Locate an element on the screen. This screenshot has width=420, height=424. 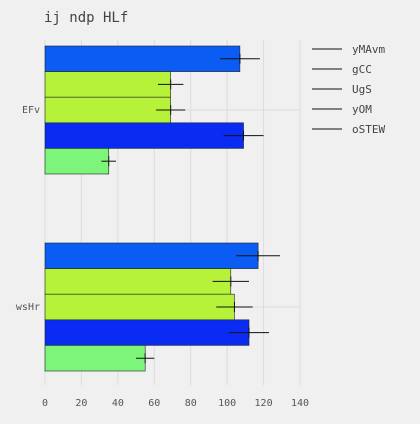
x-tick-label: 120 is located at coordinates (264, 403).